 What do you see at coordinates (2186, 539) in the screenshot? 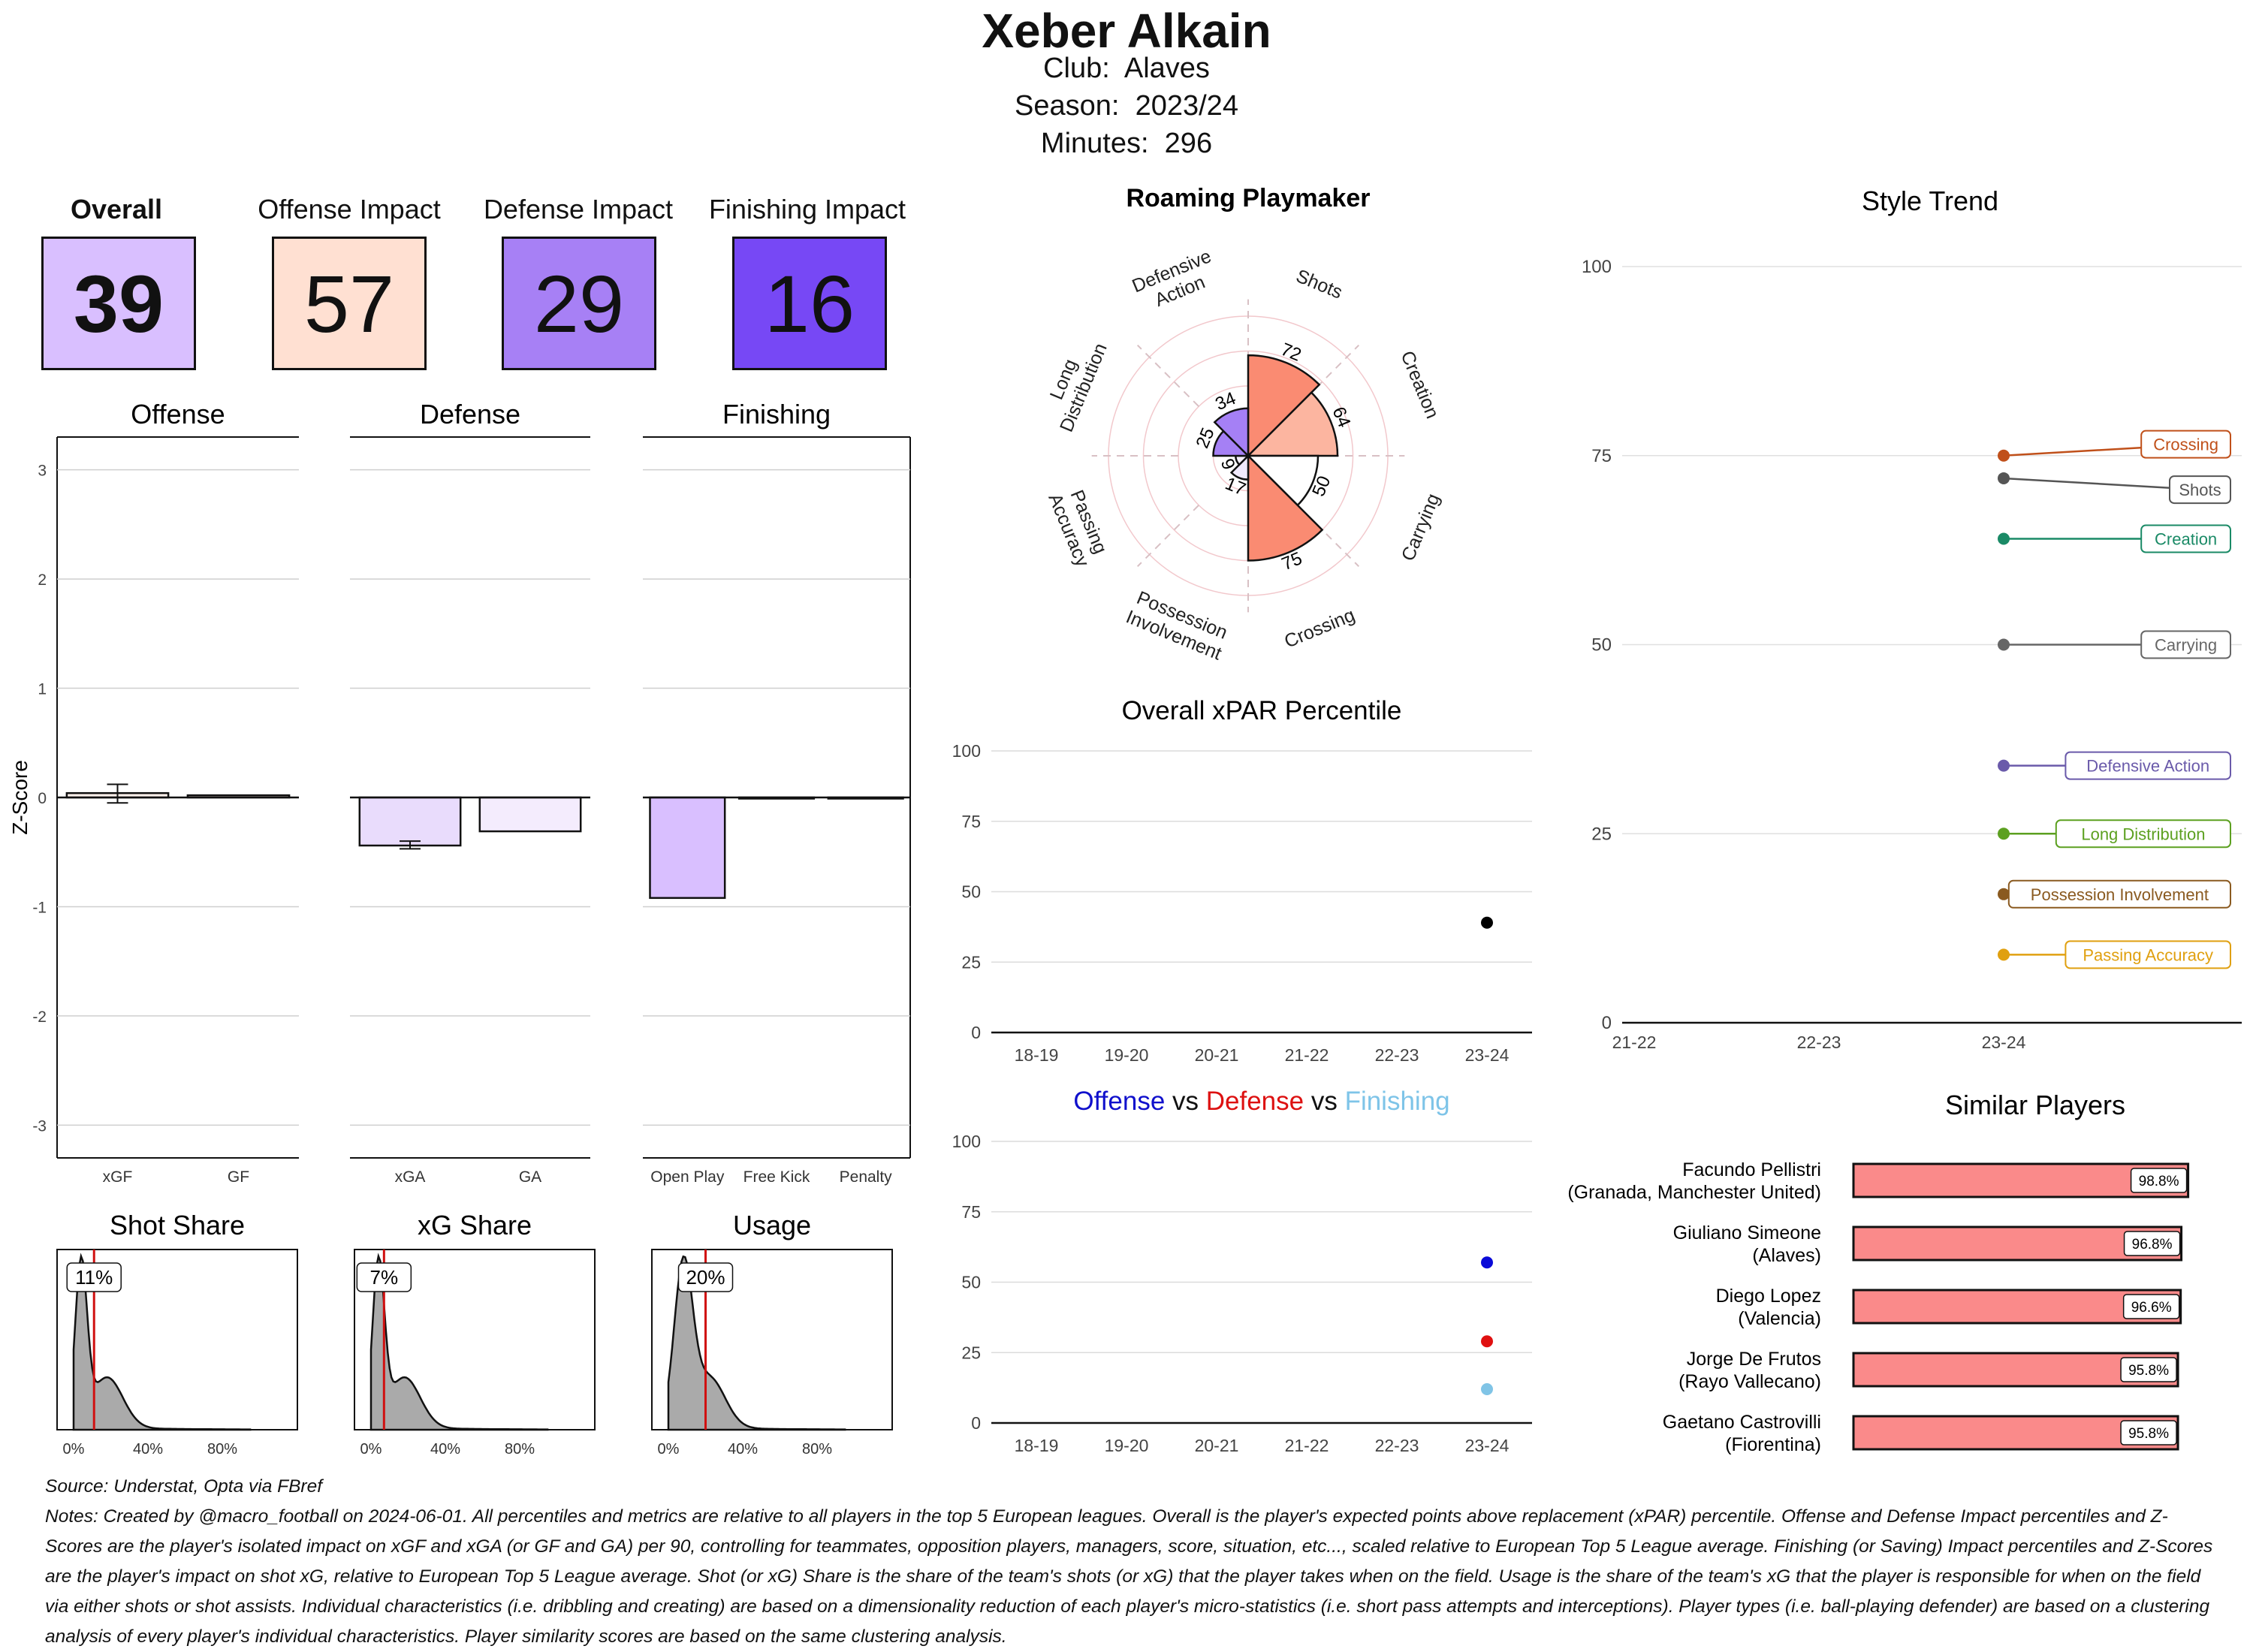
I see `style-series-label: Creation` at bounding box center [2186, 539].